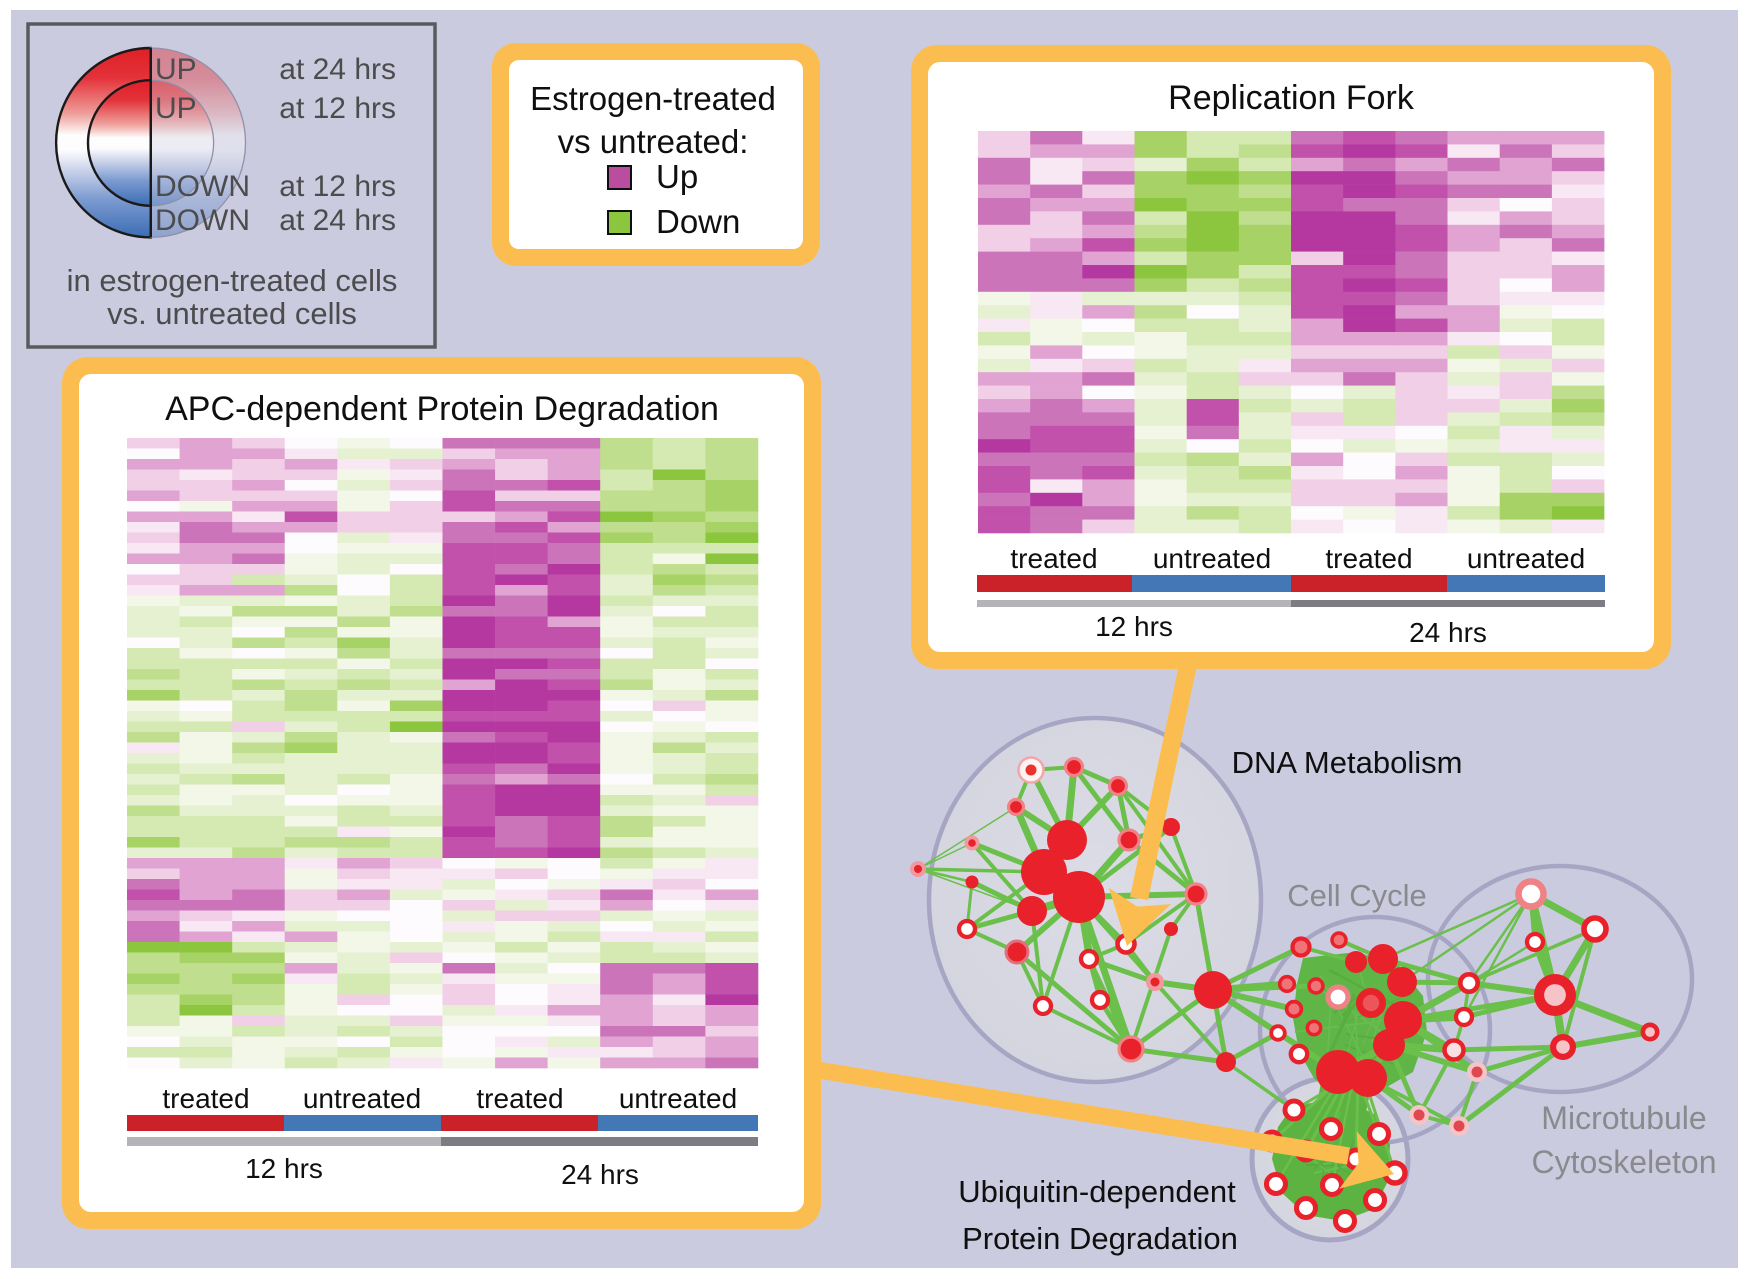 The height and width of the screenshot is (1279, 1750). I want to click on svg-text: vs untreated:, so click(653, 141).